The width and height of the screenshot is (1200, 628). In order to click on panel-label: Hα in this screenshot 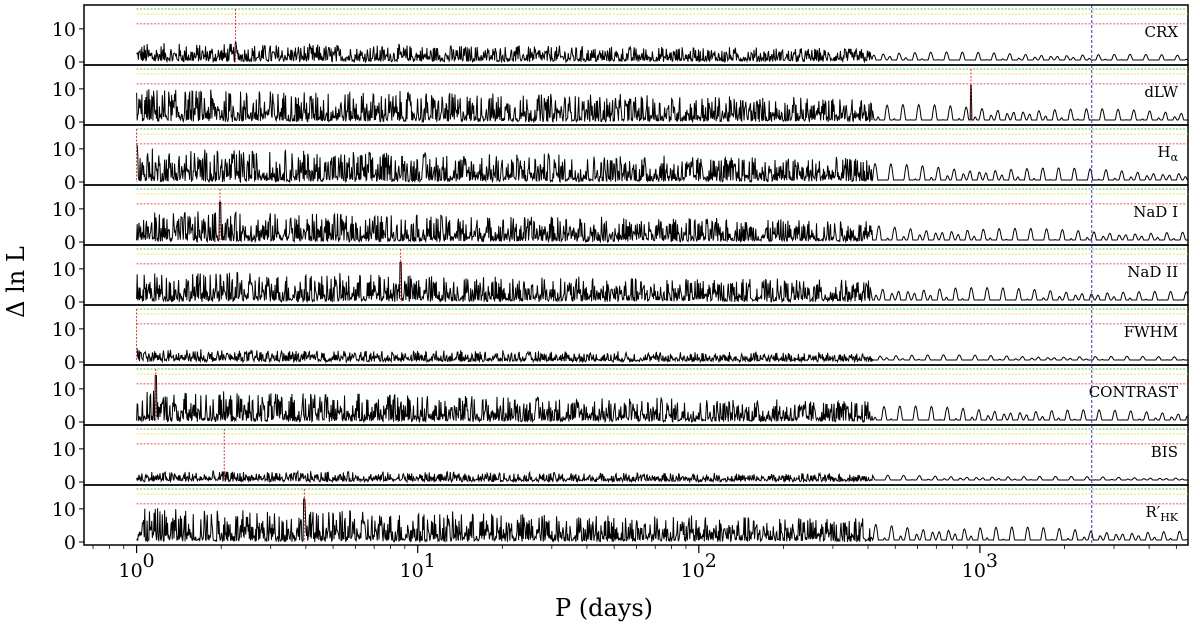, I will do `click(1167, 153)`.